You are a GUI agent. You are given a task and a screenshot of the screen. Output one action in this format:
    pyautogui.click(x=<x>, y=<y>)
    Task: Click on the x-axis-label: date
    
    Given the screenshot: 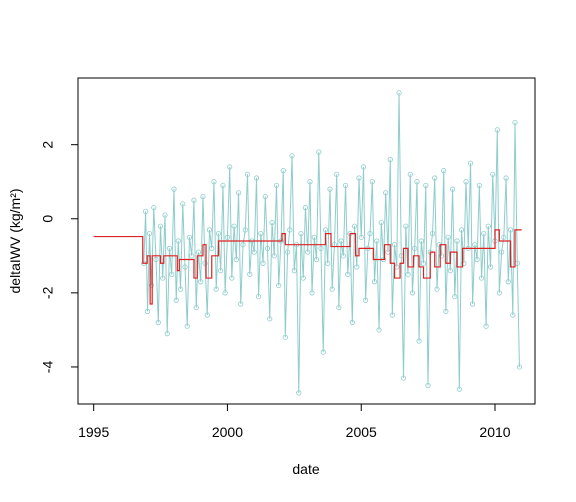 What is the action you would take?
    pyautogui.click(x=305, y=469)
    